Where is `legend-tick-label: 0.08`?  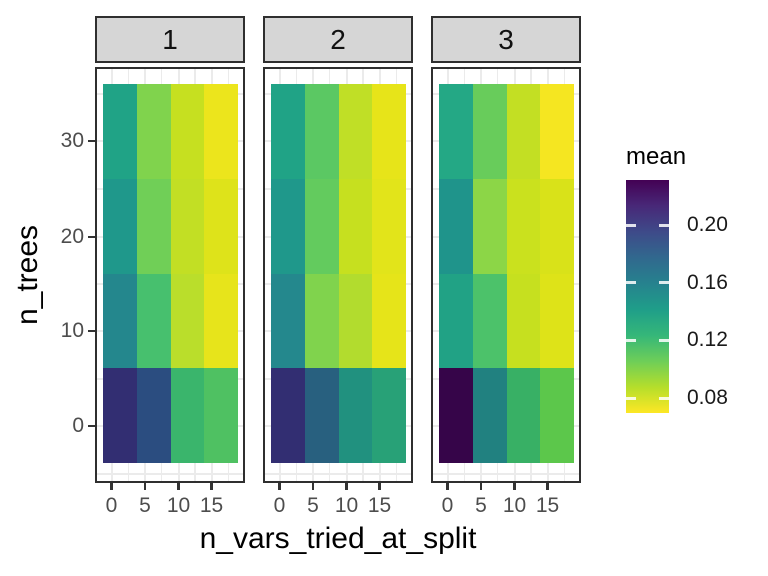
legend-tick-label: 0.08 is located at coordinates (707, 397).